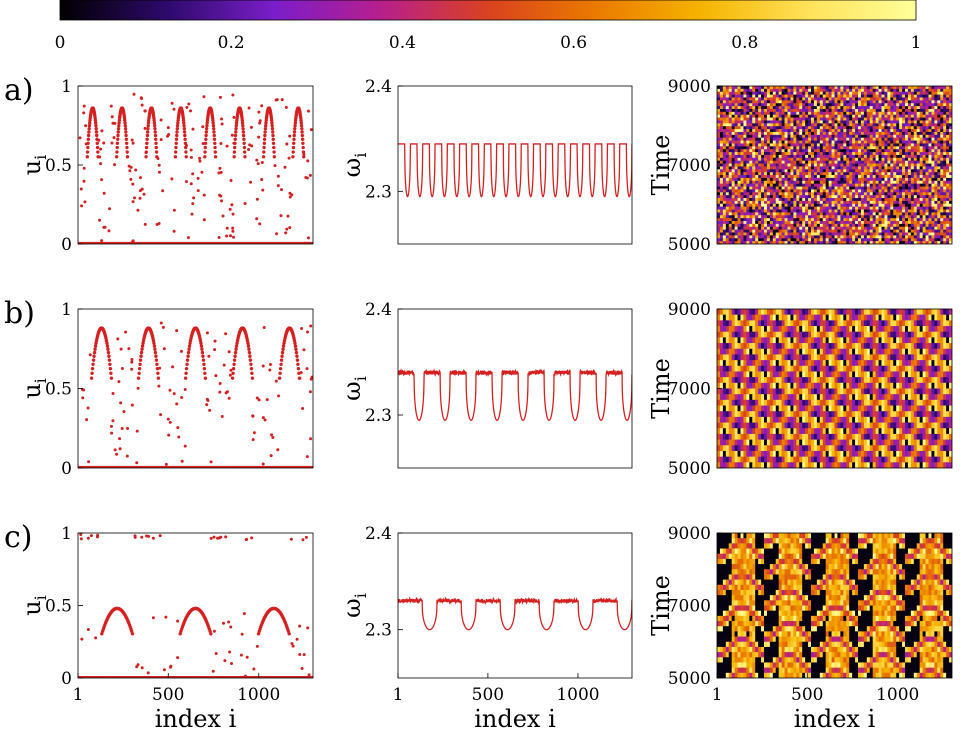 The image size is (960, 733). What do you see at coordinates (488, 43) in the screenshot?
I see `colorbar-ticks: 0 0.2 0.4 0.6 0.8 1` at bounding box center [488, 43].